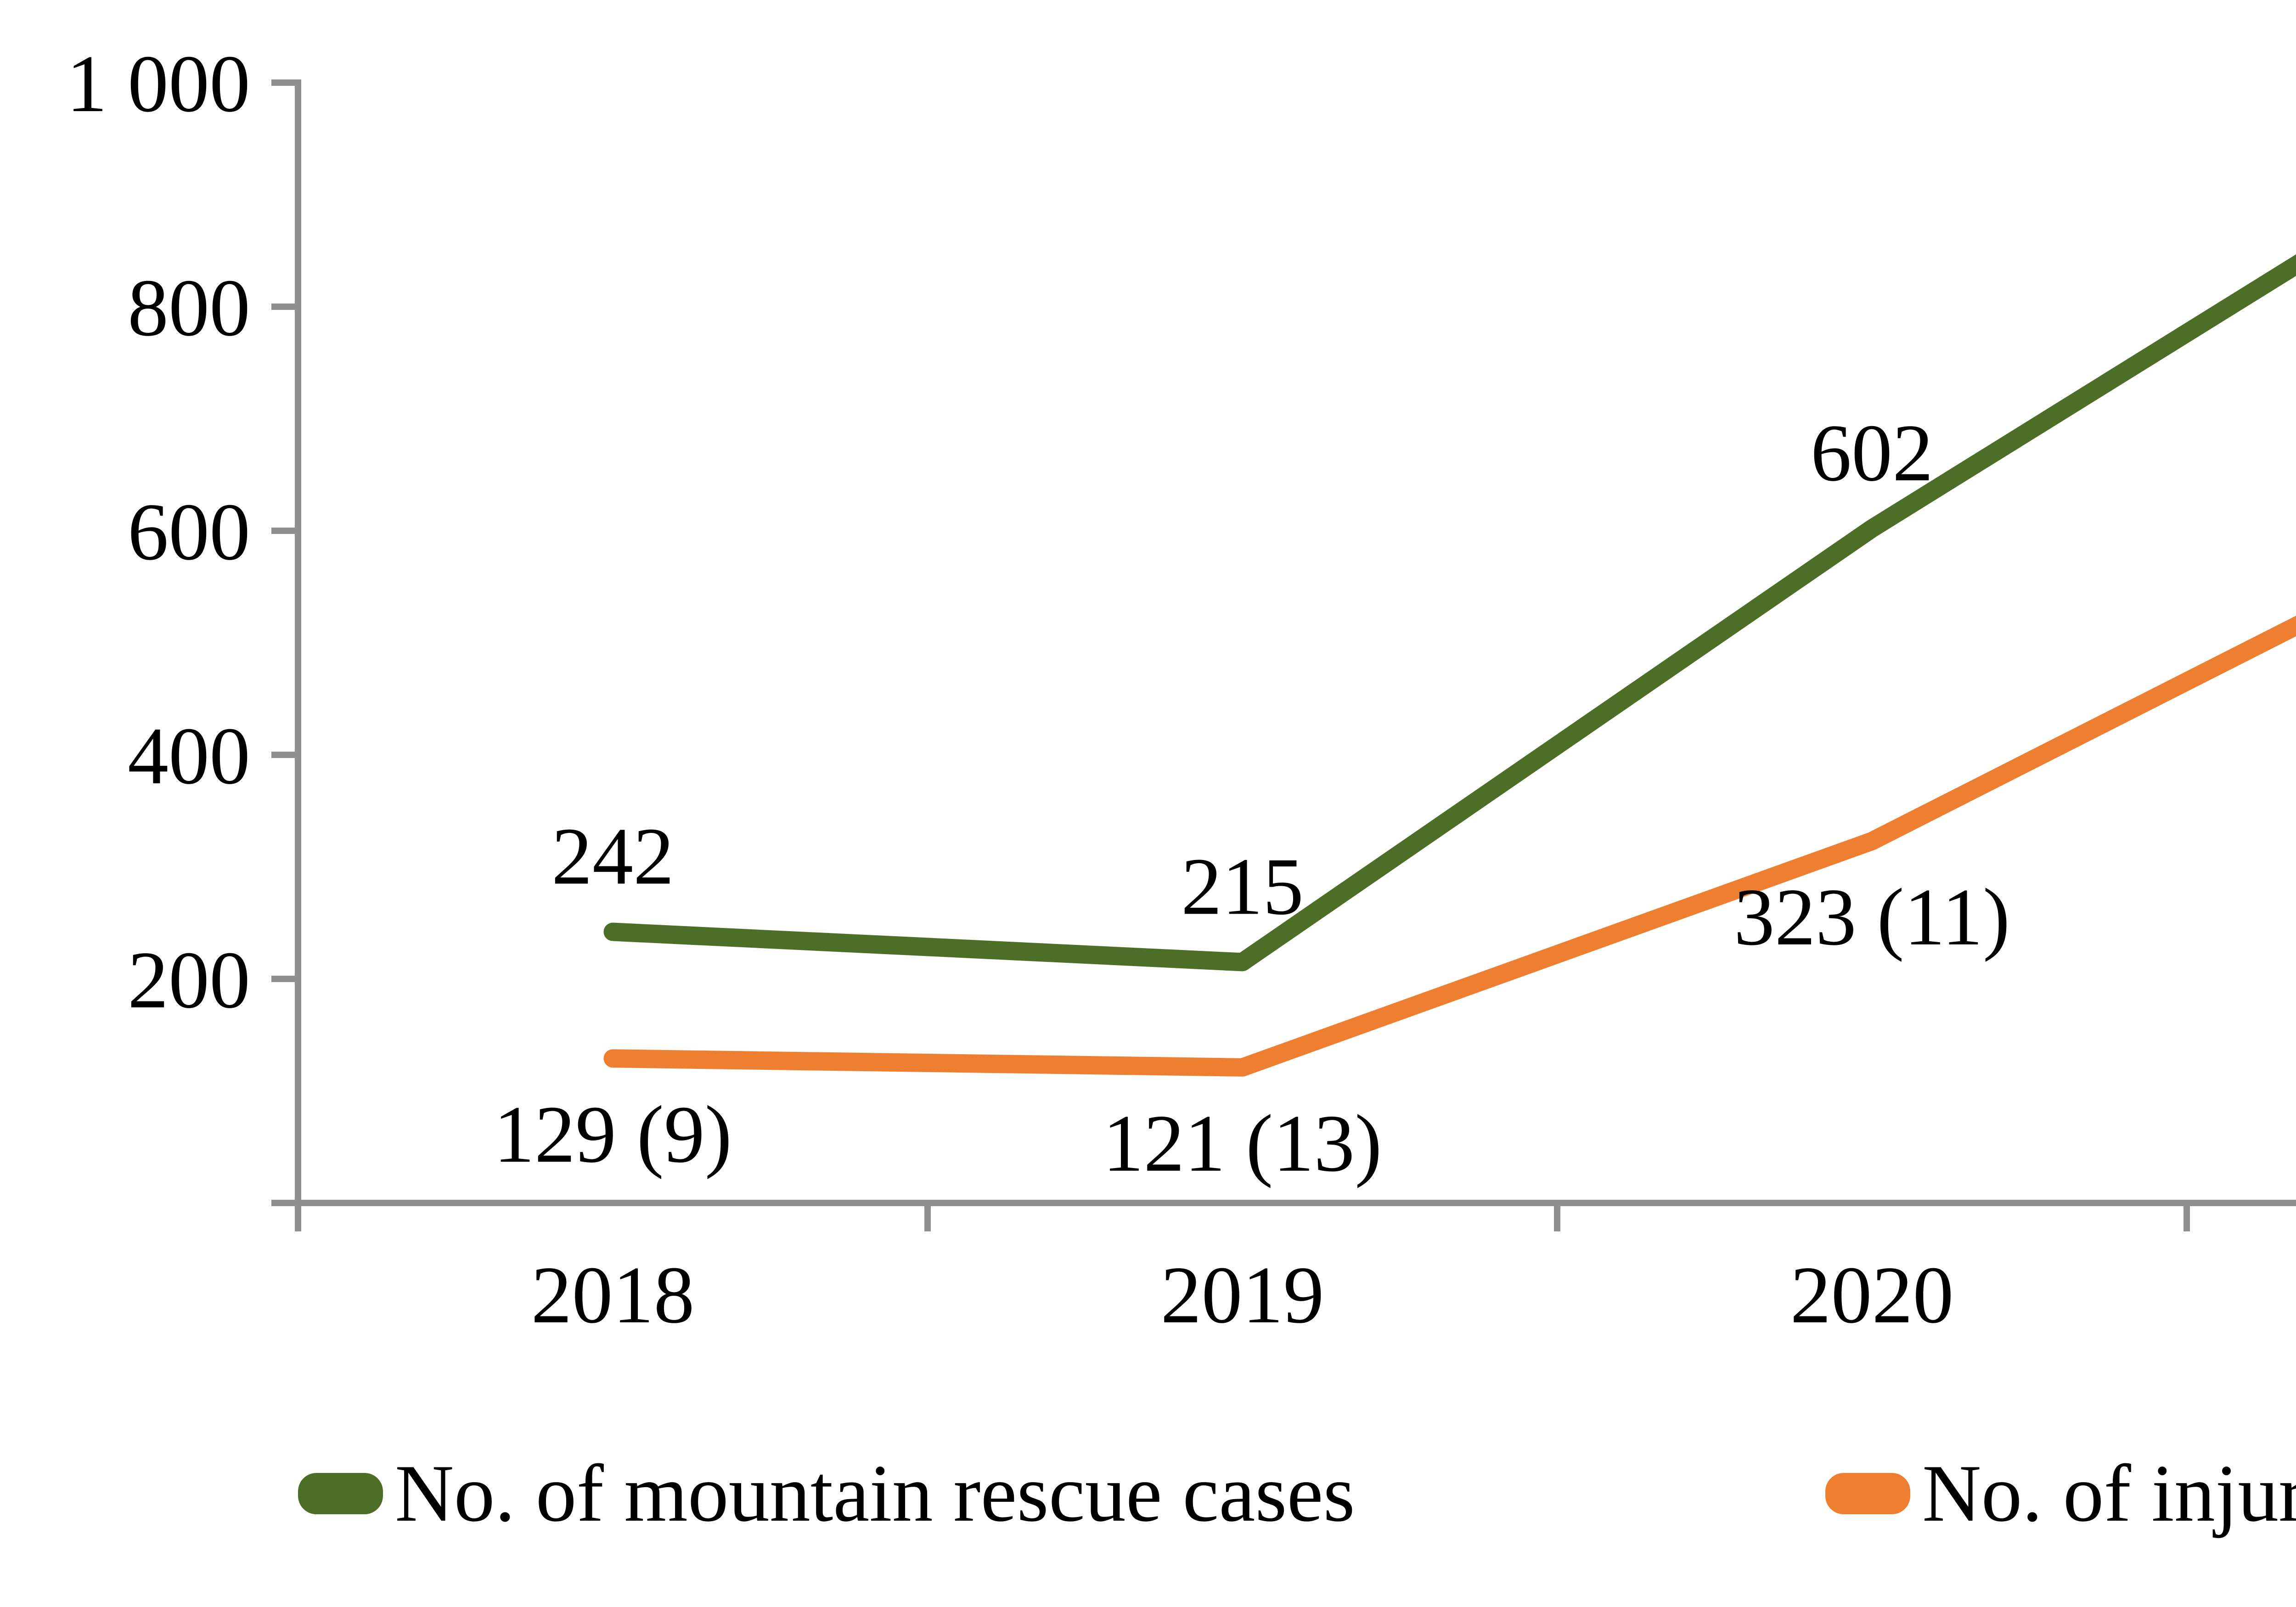 The height and width of the screenshot is (1607, 2296). I want to click on rescue-cases-data-label: 242, so click(613, 856).